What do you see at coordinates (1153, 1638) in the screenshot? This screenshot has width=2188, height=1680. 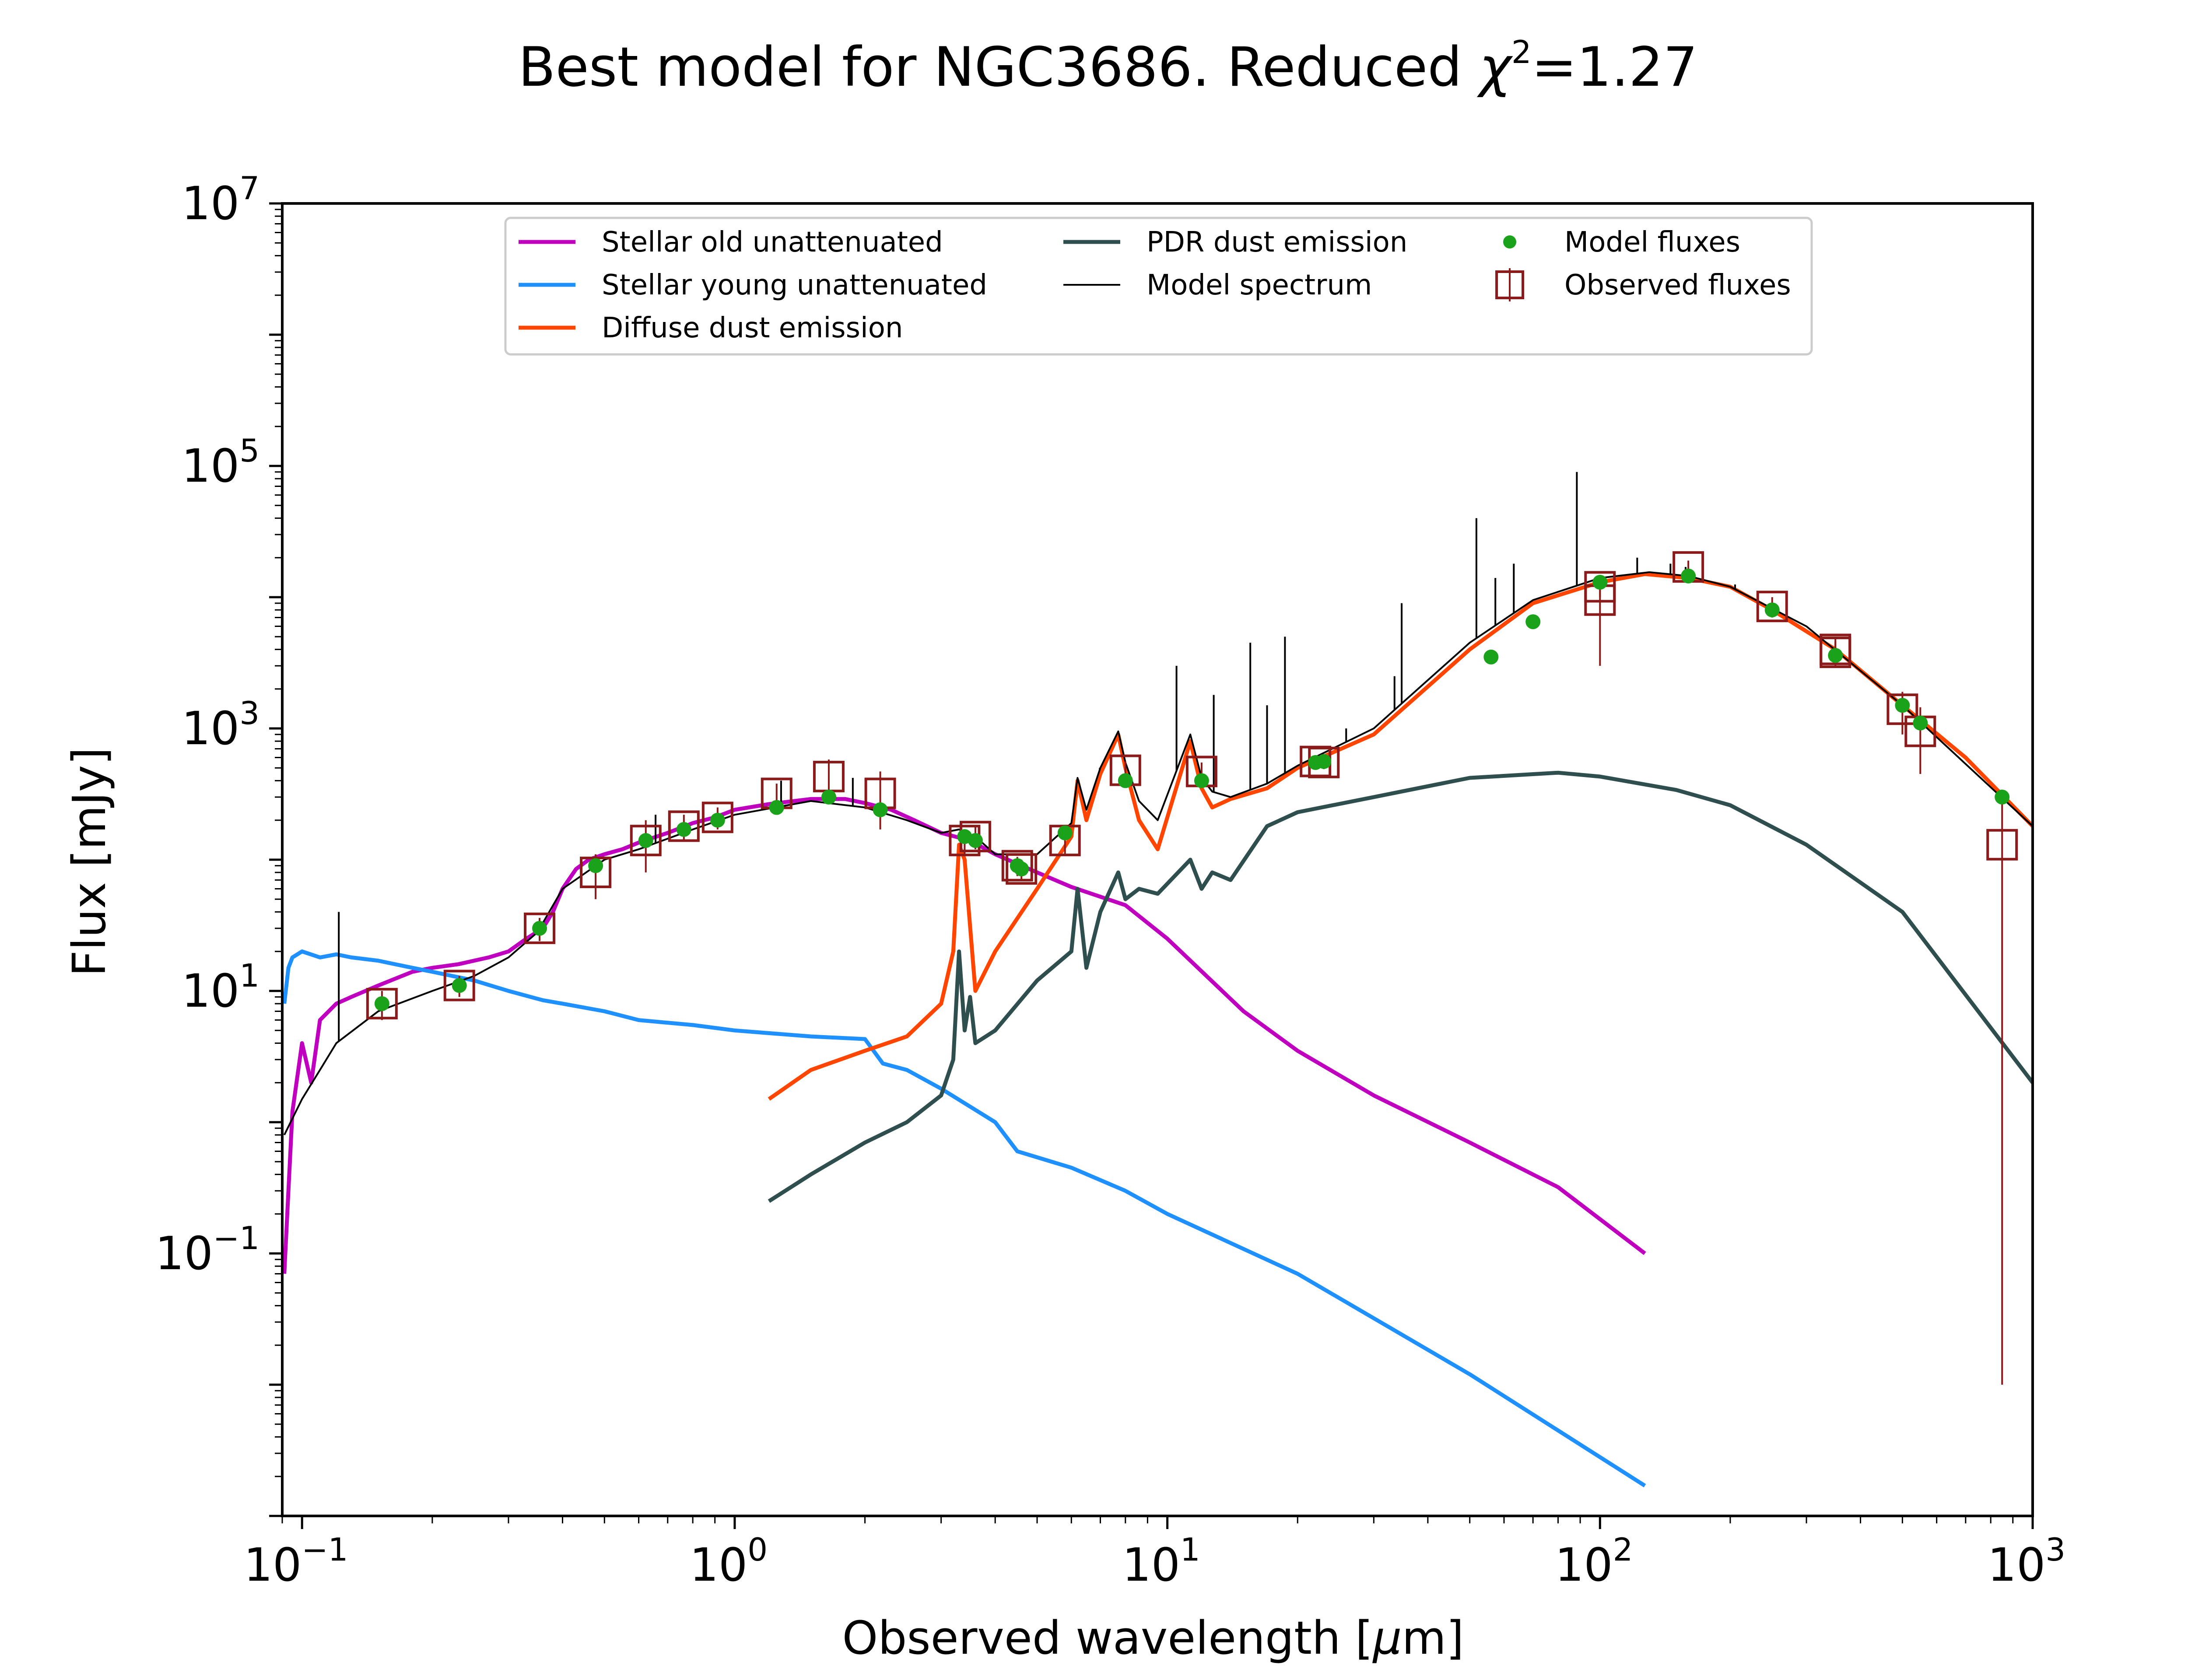 I see `x-axis-label: Observed wavelength [μm]` at bounding box center [1153, 1638].